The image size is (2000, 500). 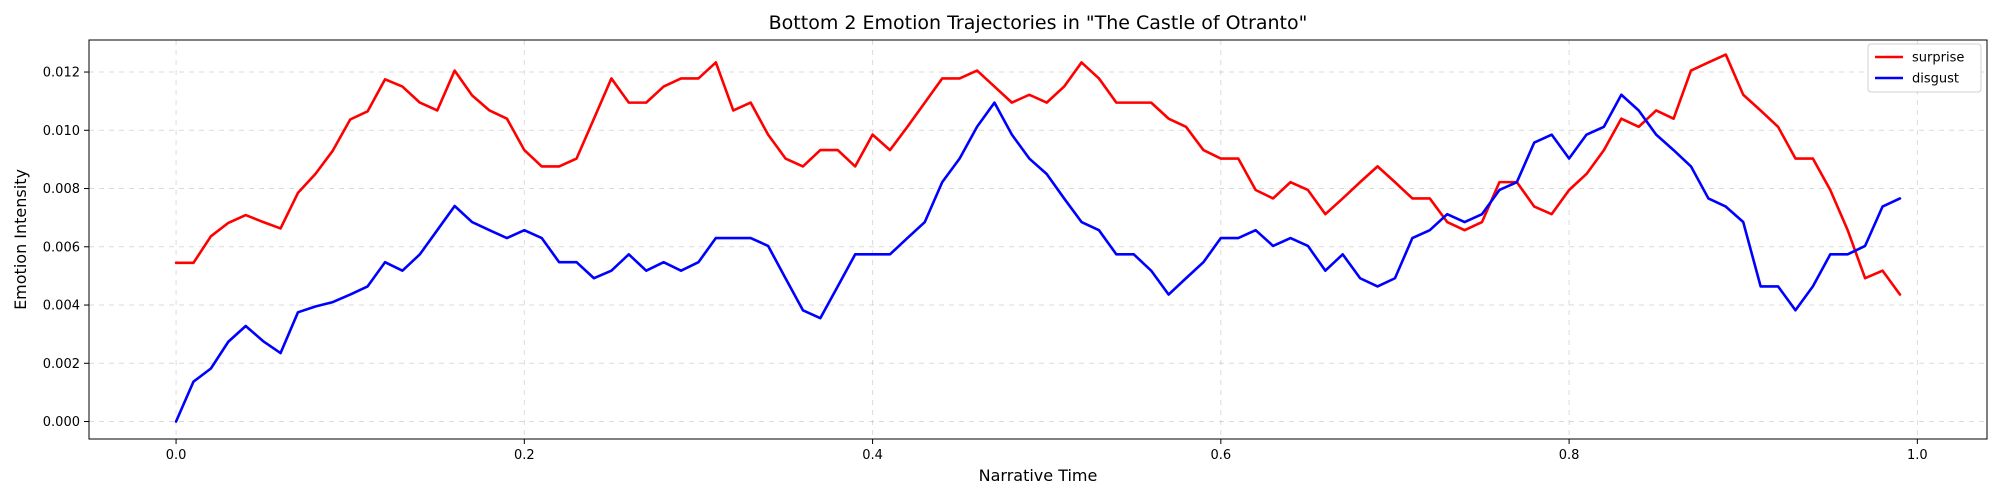 I want to click on y-tick-label: 0.000, so click(x=61, y=422).